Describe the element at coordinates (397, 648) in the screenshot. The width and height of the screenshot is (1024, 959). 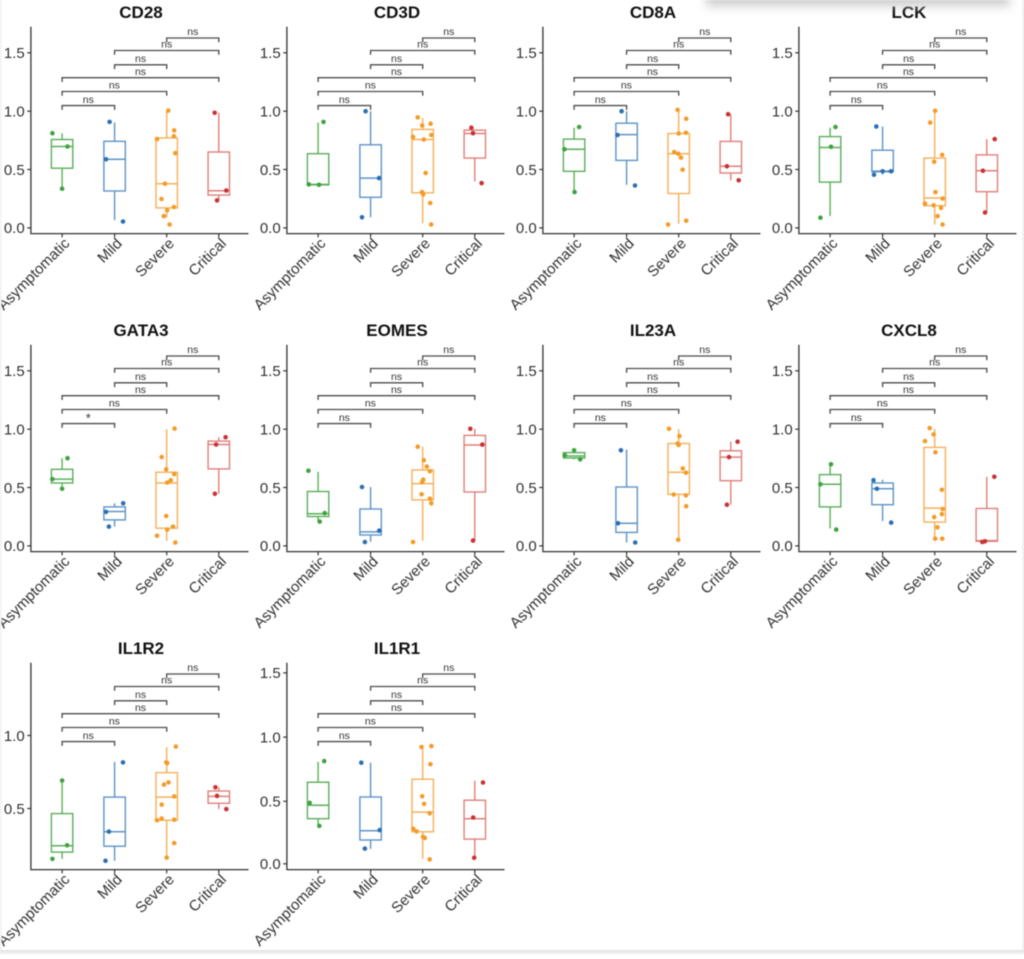
I see `svg-text: IL1R1` at that location.